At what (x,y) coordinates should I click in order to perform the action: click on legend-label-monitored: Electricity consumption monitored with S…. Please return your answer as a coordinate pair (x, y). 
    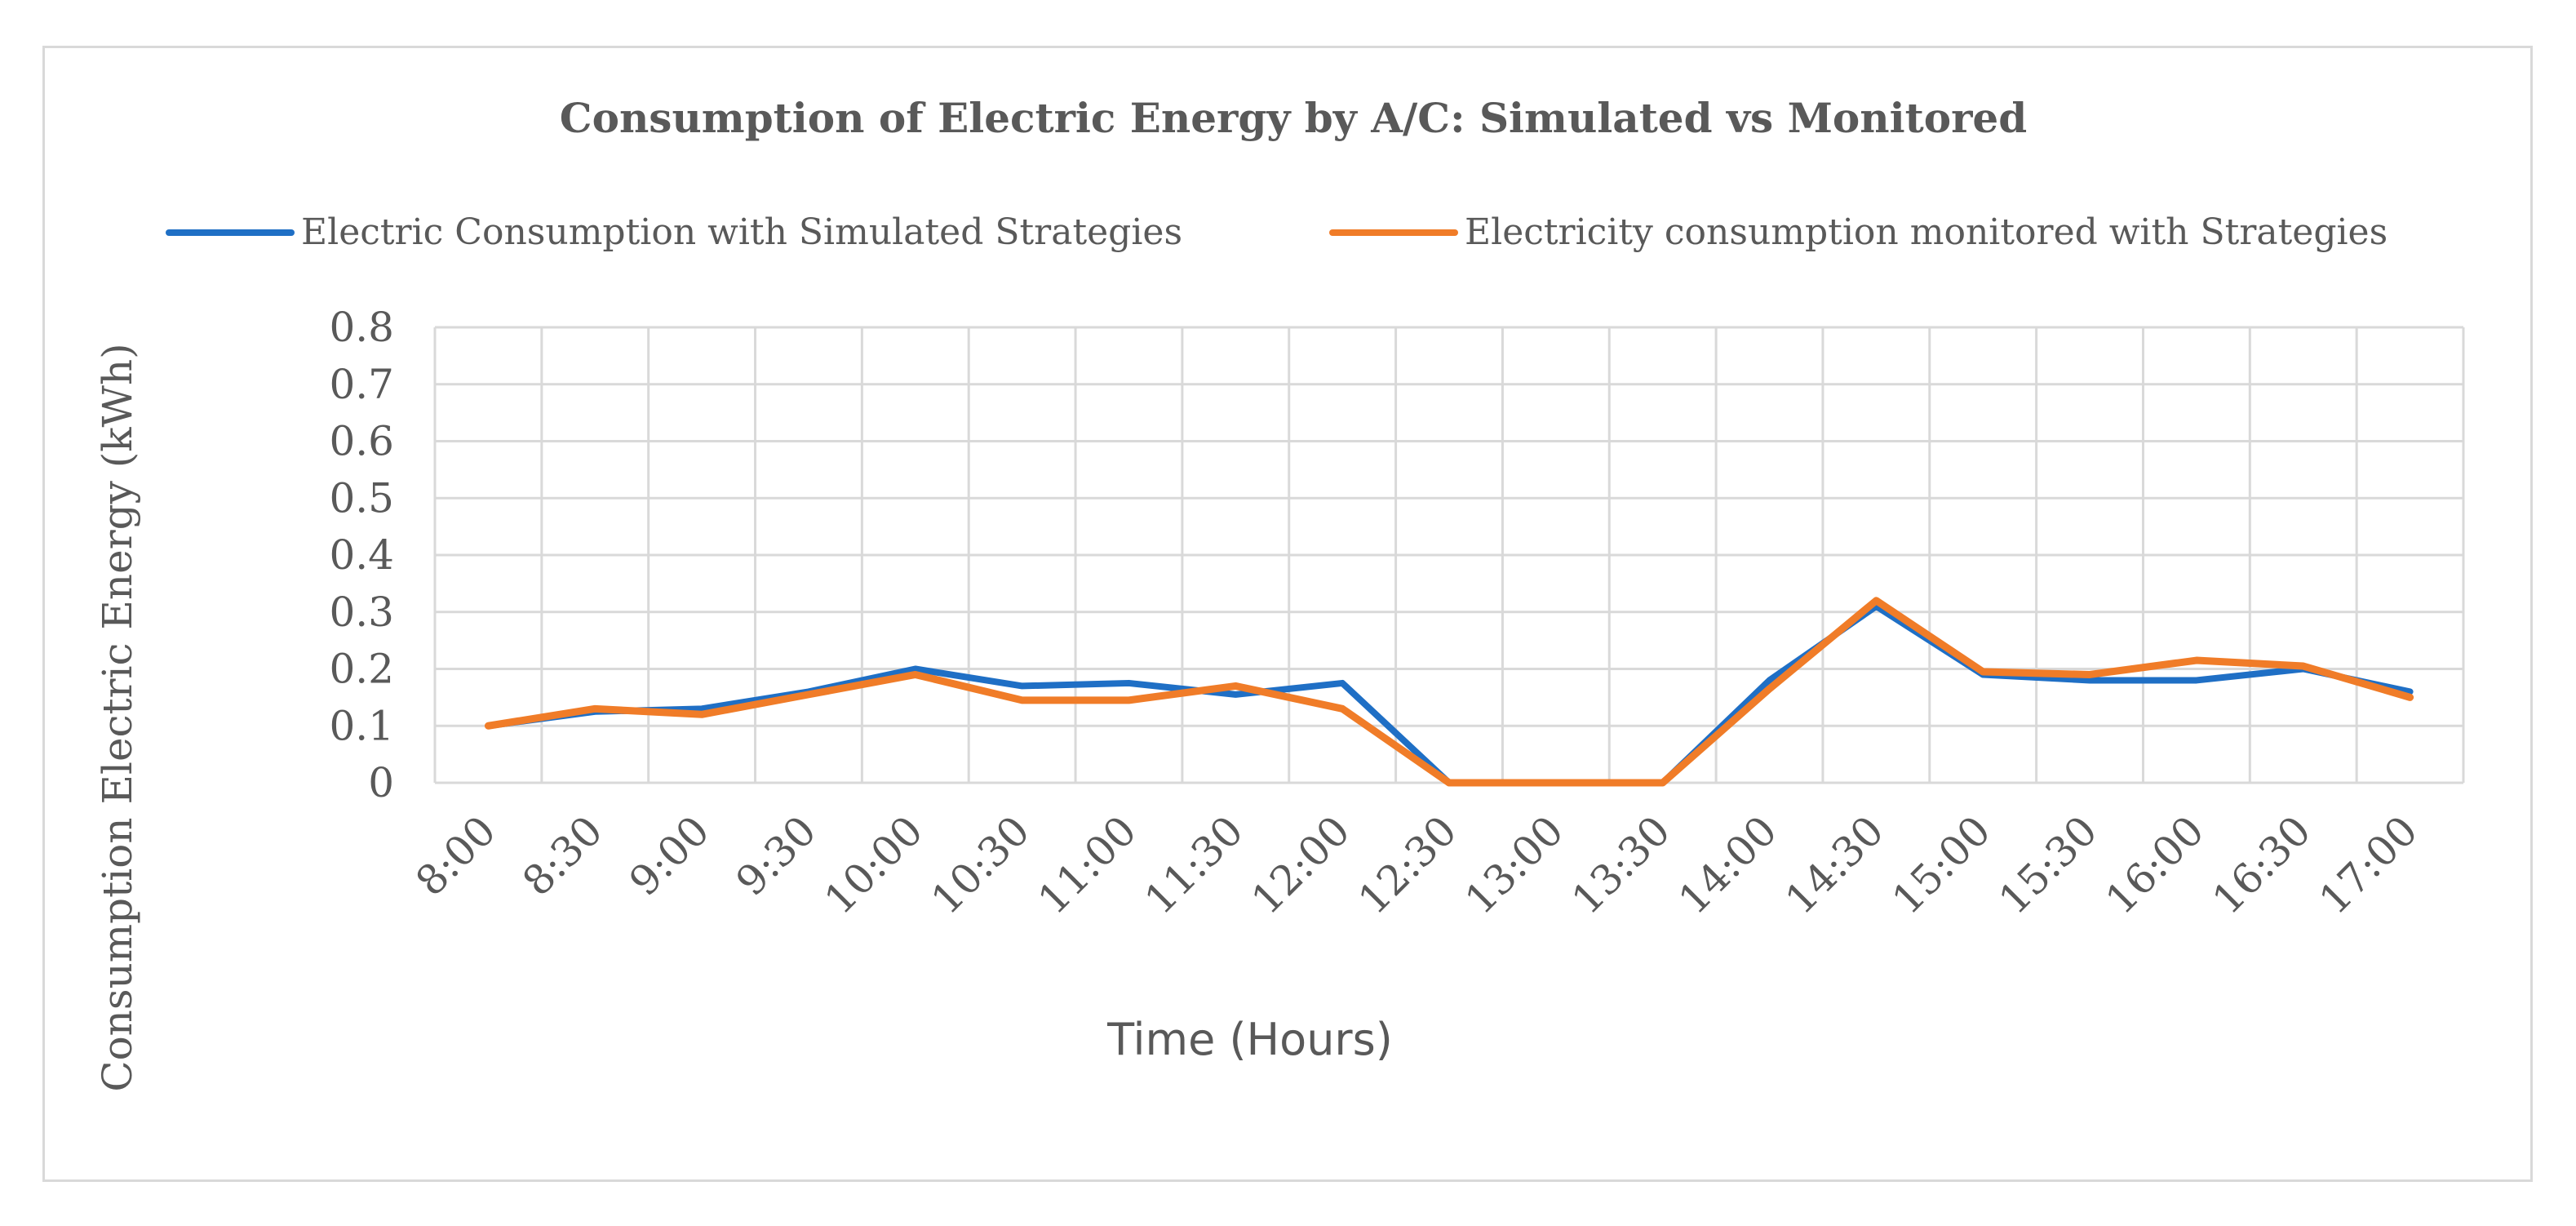
    Looking at the image, I should click on (1926, 232).